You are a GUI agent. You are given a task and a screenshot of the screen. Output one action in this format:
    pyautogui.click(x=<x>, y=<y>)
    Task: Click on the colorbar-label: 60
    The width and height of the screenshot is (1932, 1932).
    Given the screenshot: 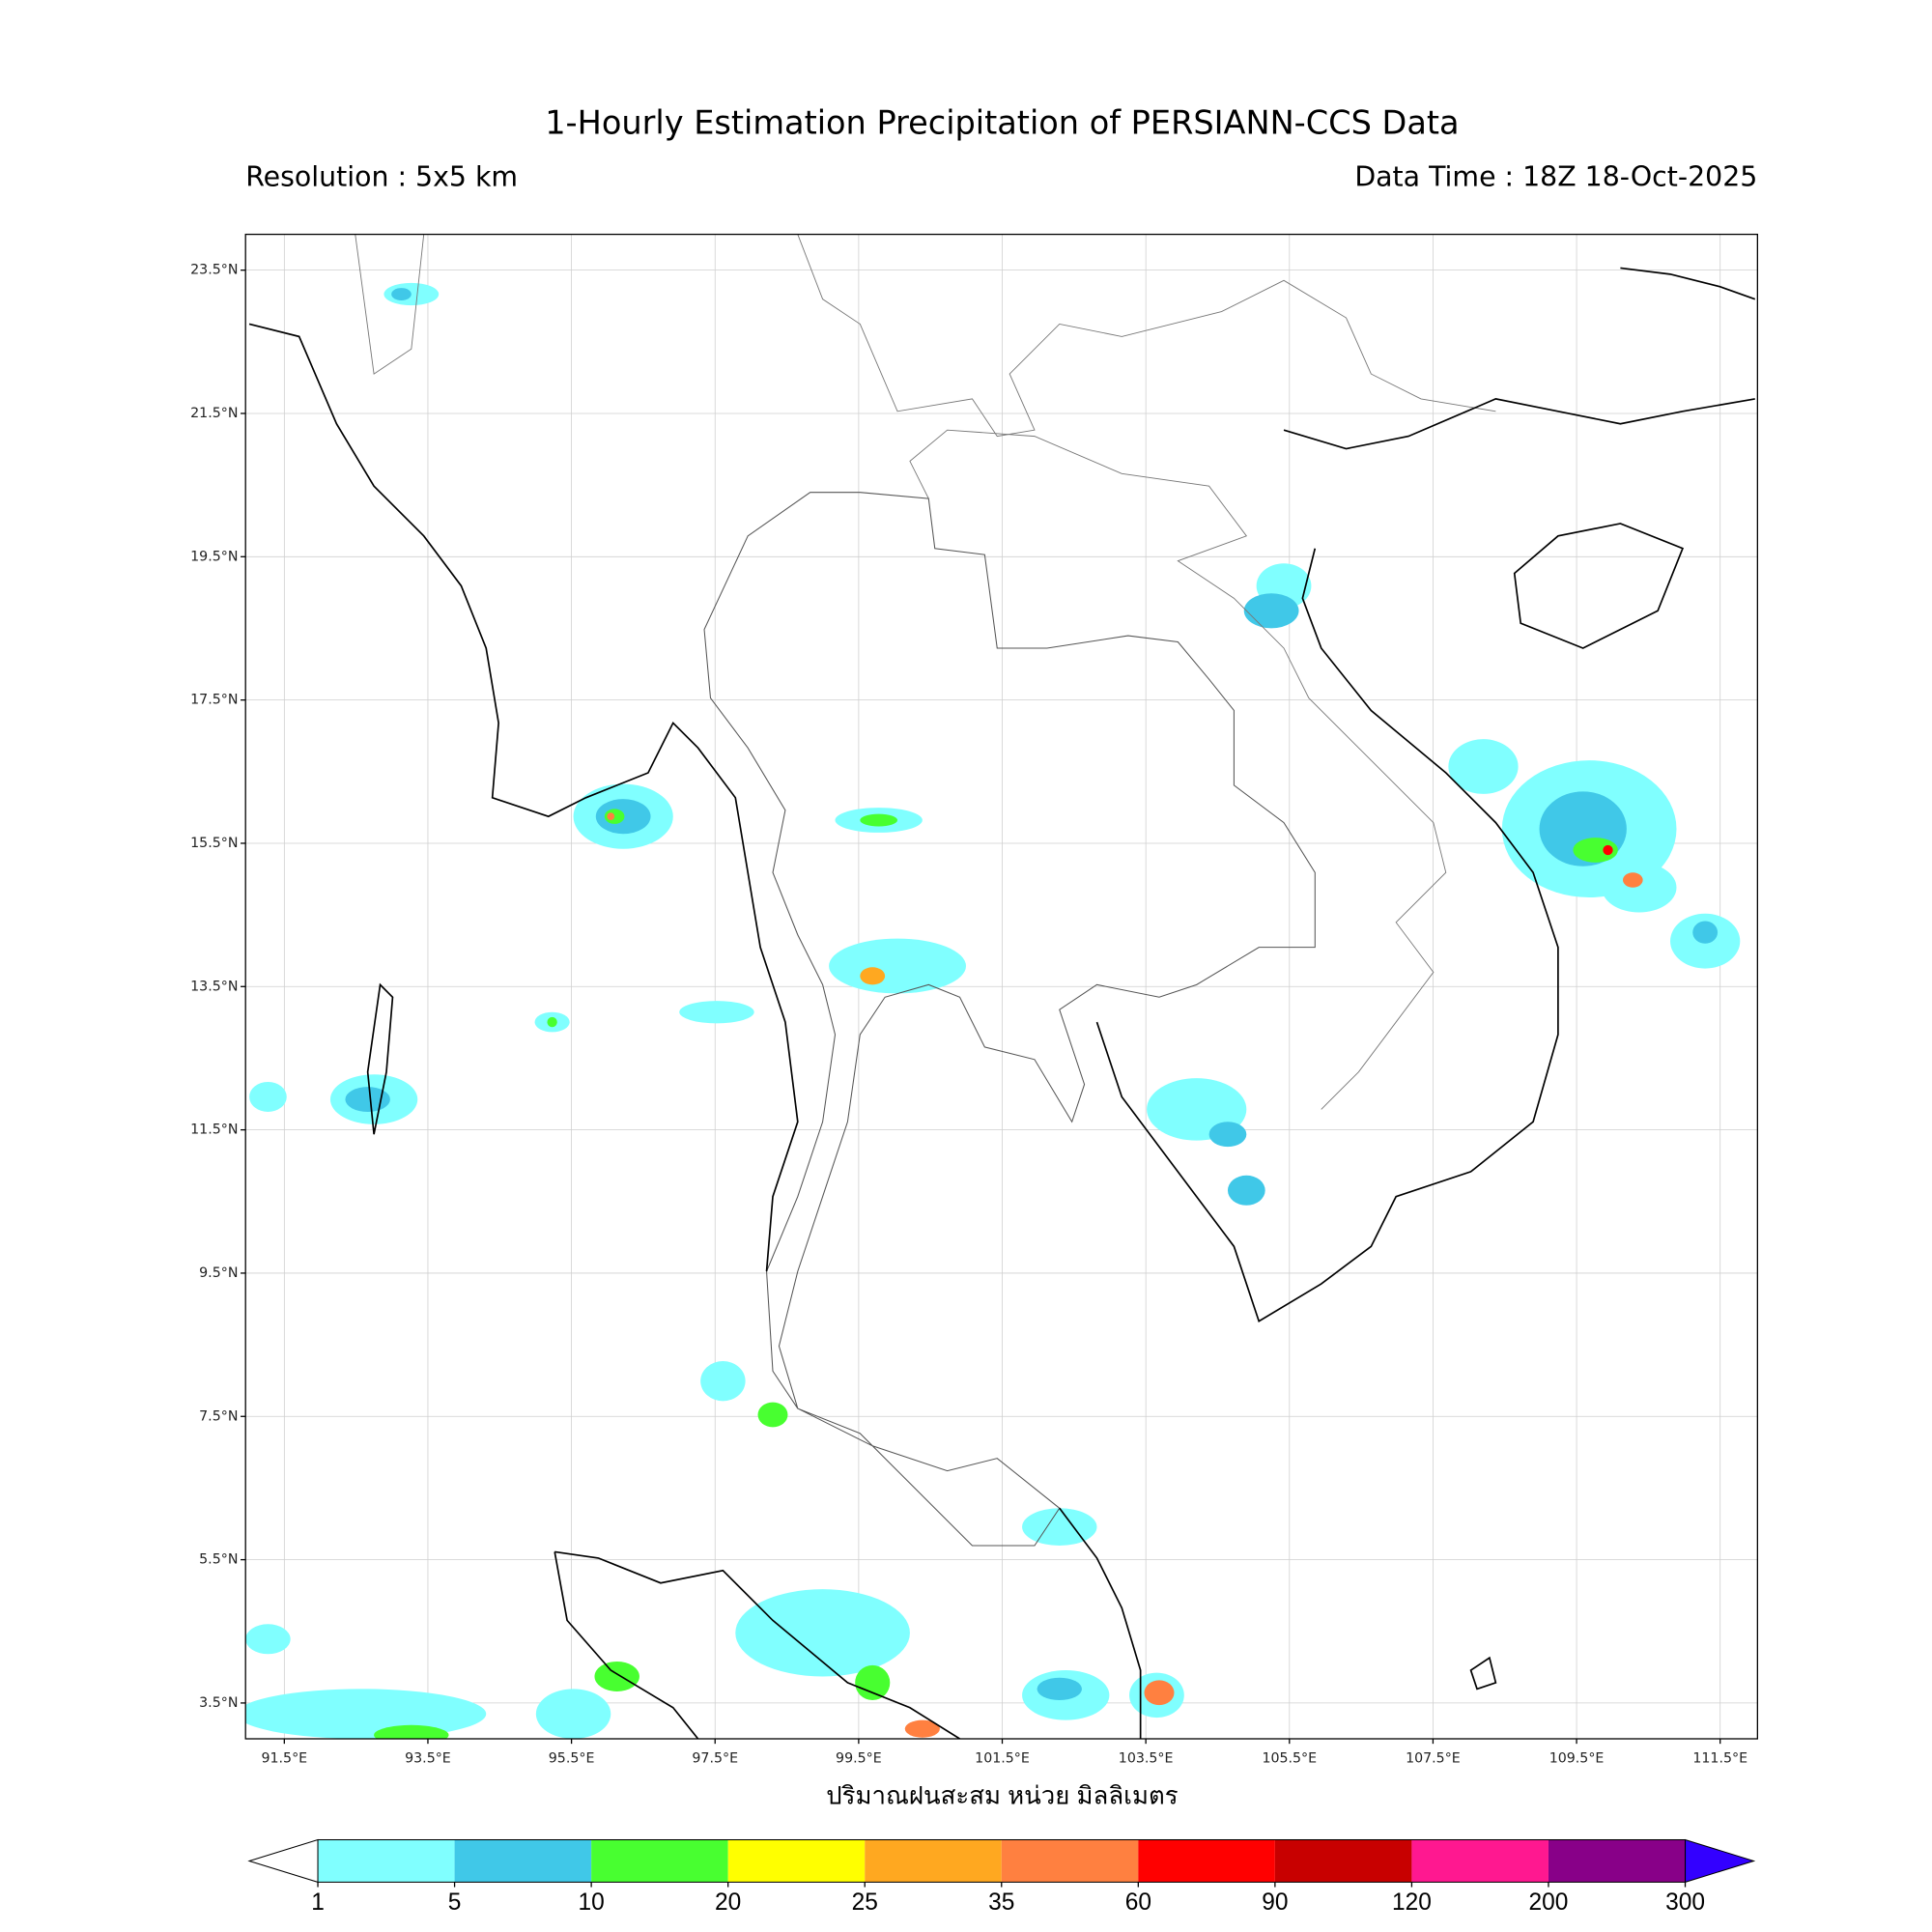 What is the action you would take?
    pyautogui.click(x=1138, y=1902)
    